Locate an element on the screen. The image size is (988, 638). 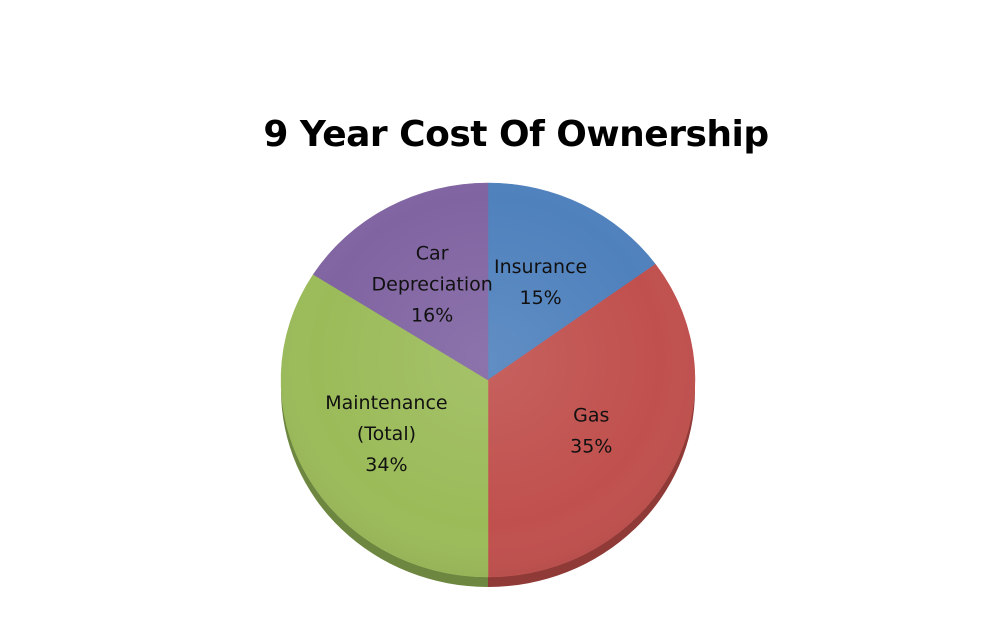
data-label-insurance: Insurance 15% is located at coordinates (540, 282).